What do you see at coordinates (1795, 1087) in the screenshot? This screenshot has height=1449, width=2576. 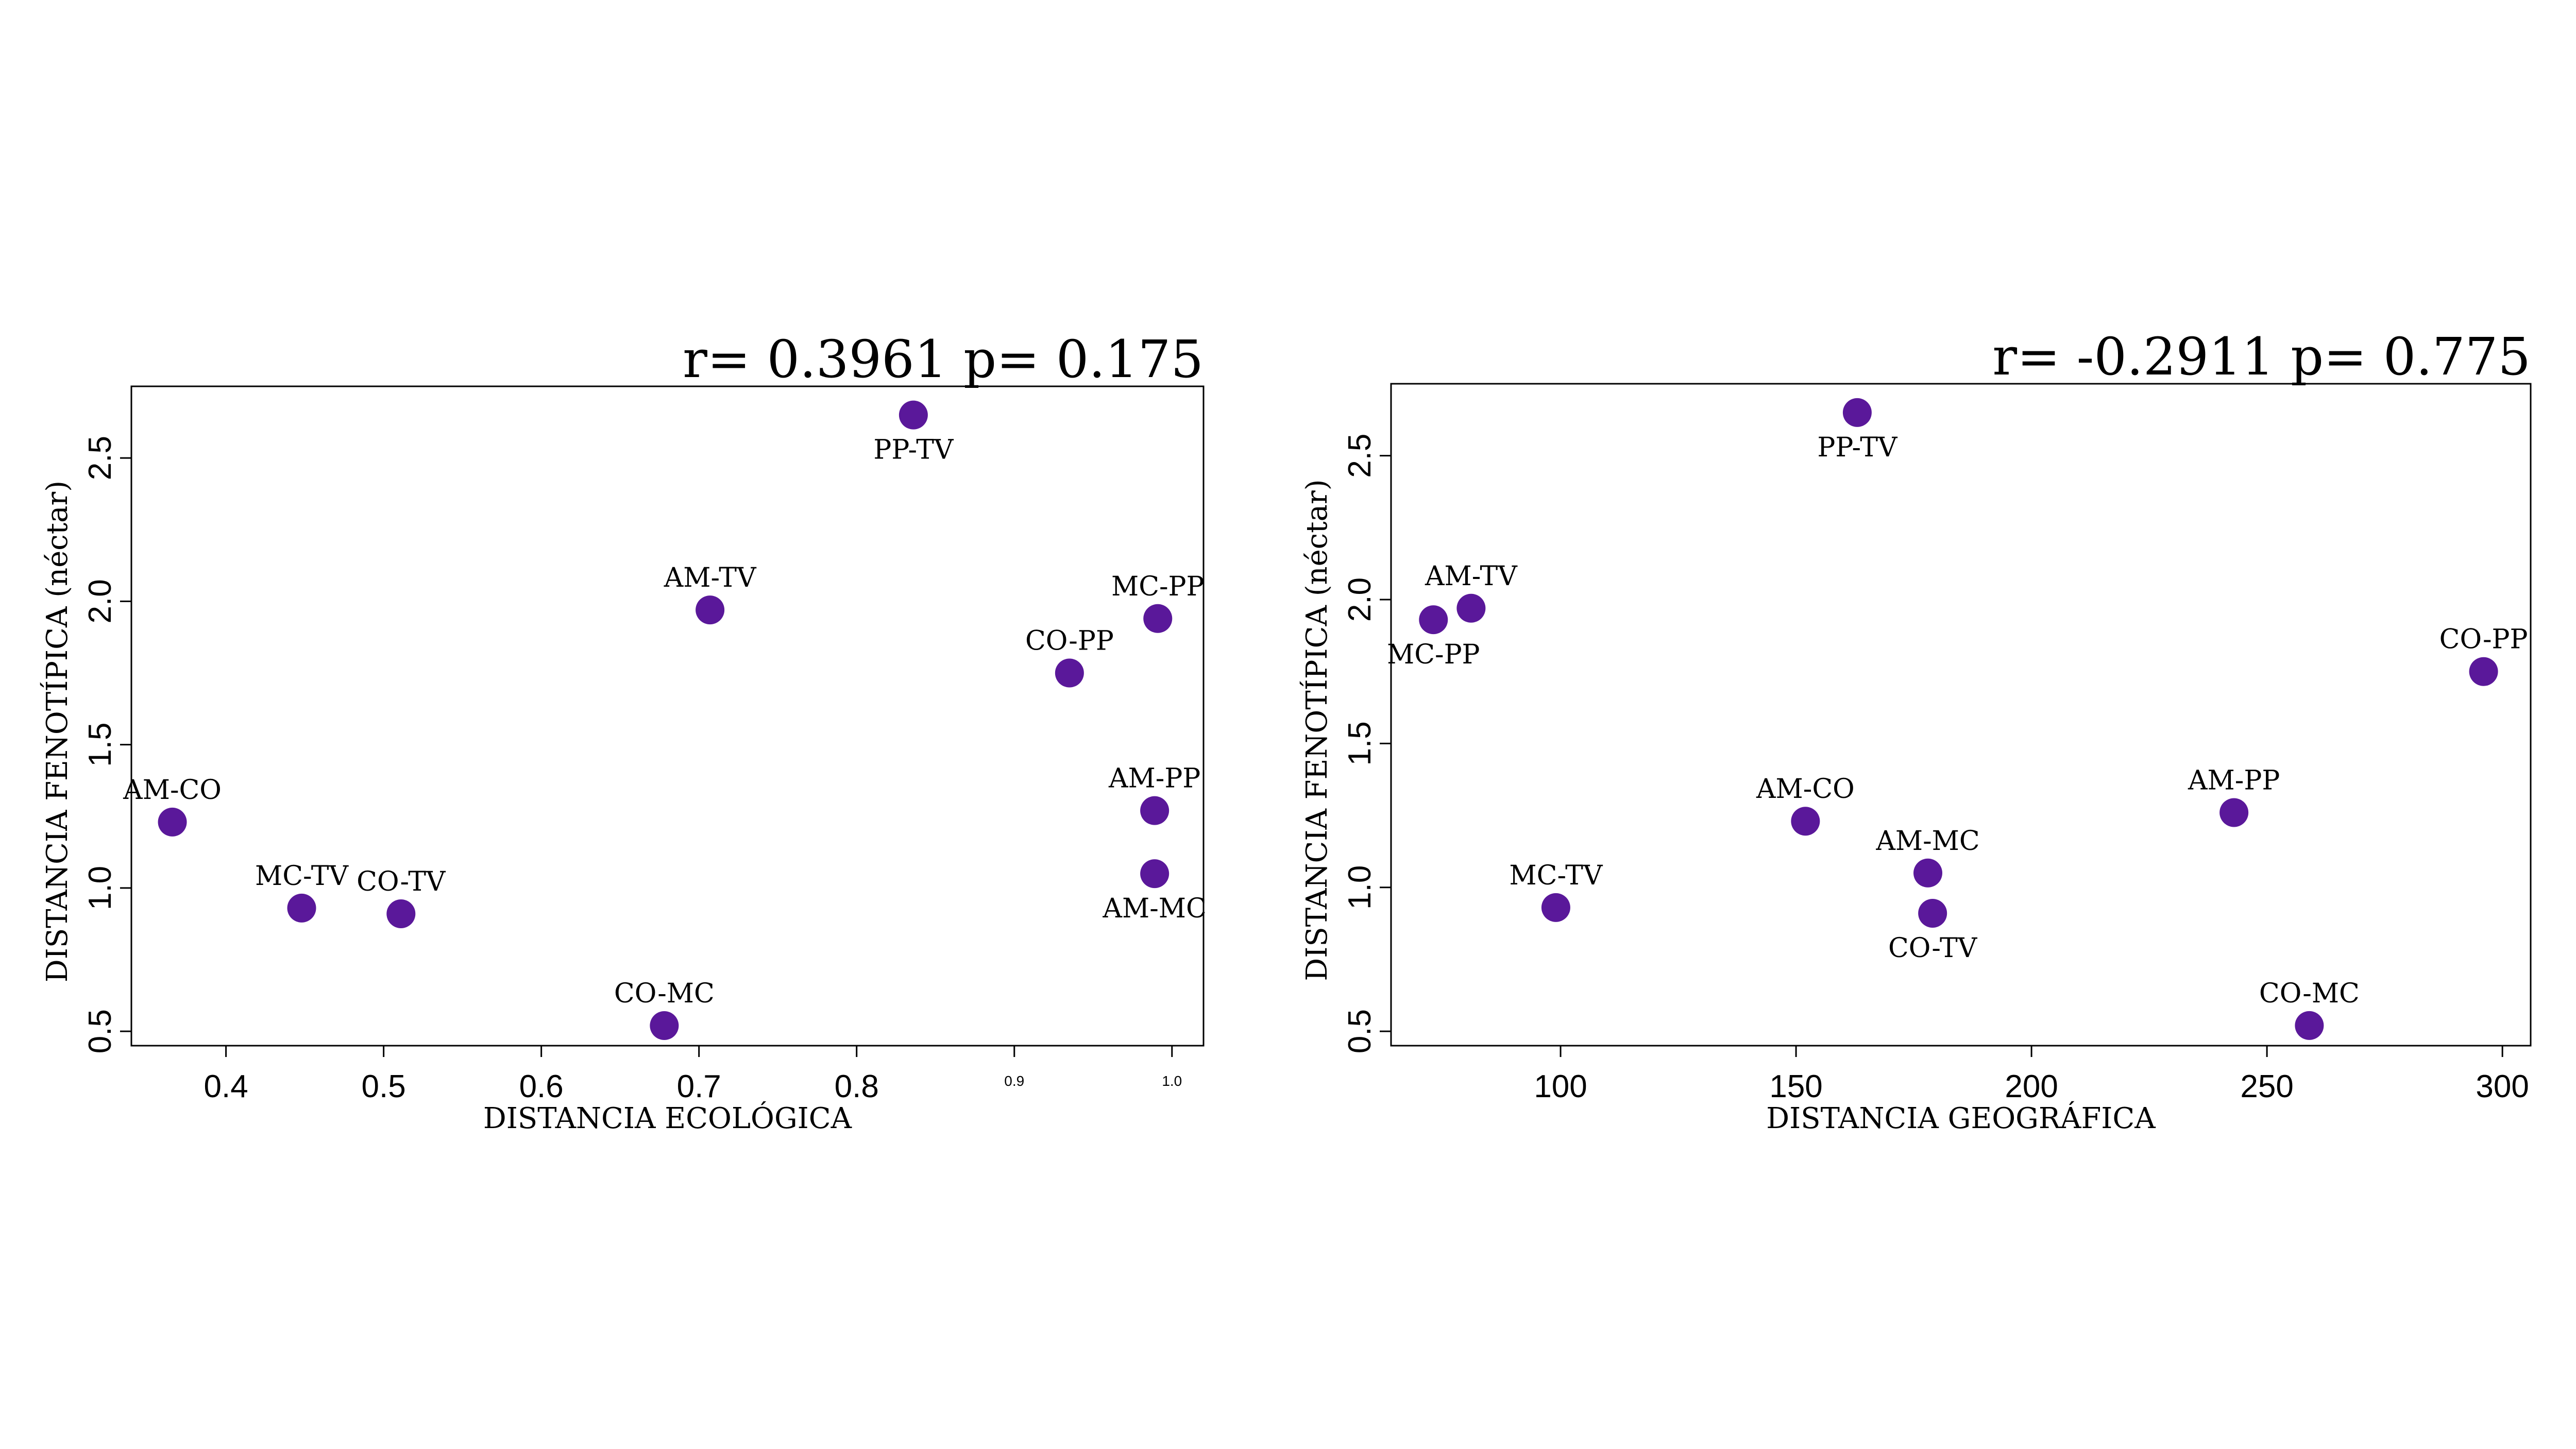 I see `x-tick-label: 150` at bounding box center [1795, 1087].